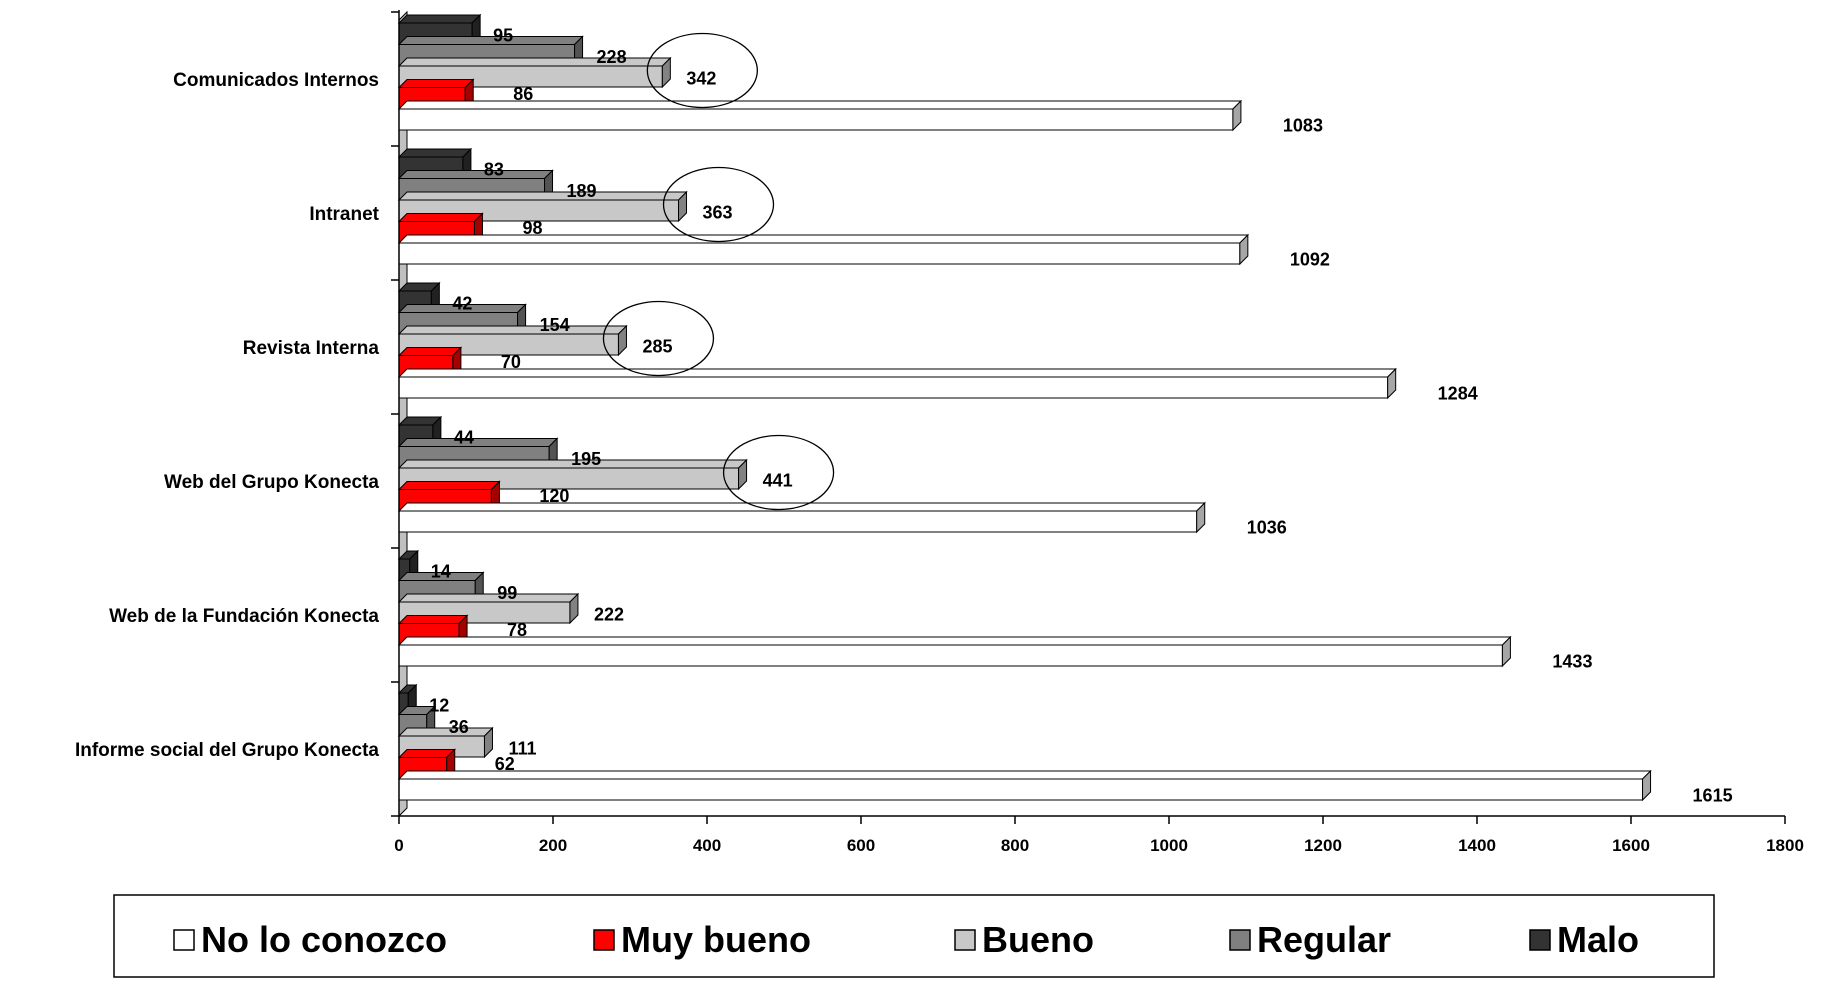 The height and width of the screenshot is (984, 1821). I want to click on data-label: 363, so click(718, 213).